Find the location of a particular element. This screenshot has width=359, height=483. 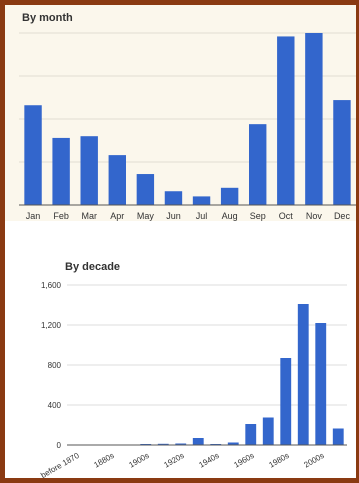

bar-1910s is located at coordinates (163, 444).